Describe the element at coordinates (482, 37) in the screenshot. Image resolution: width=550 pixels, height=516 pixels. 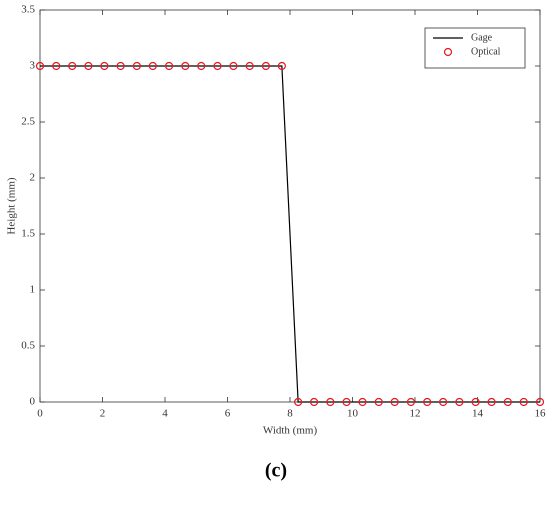
I see `legend-label: Gage` at that location.